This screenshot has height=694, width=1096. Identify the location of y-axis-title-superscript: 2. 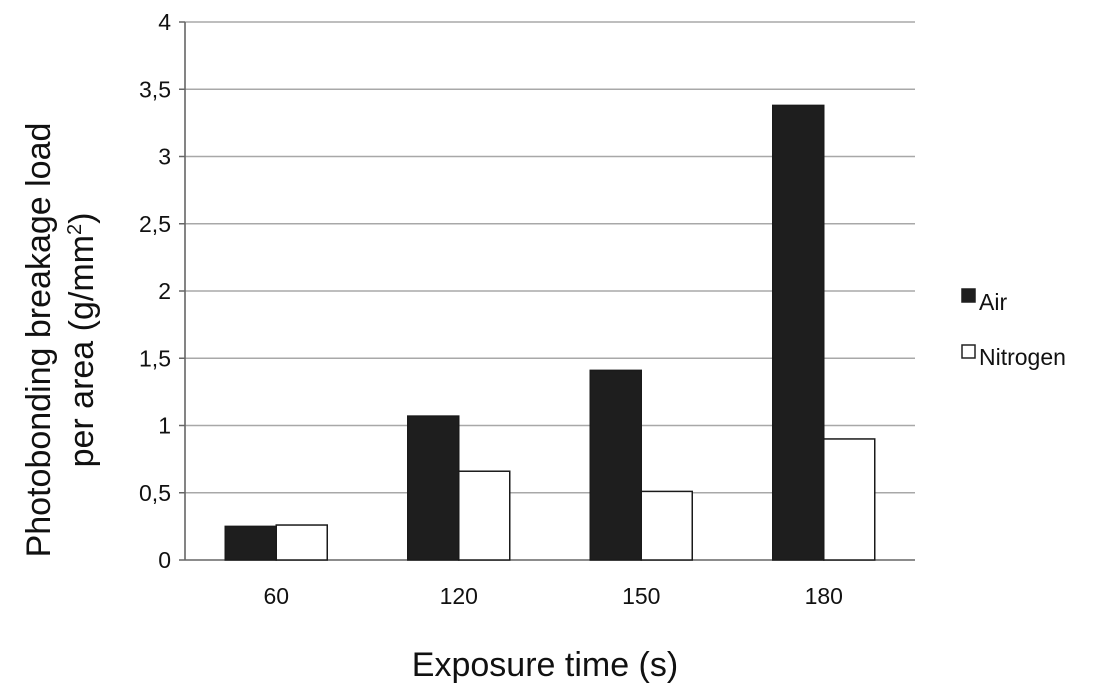
(75, 229).